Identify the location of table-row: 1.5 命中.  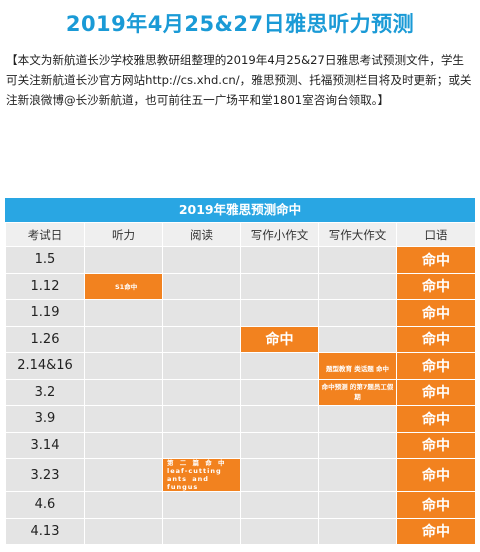
(240, 260).